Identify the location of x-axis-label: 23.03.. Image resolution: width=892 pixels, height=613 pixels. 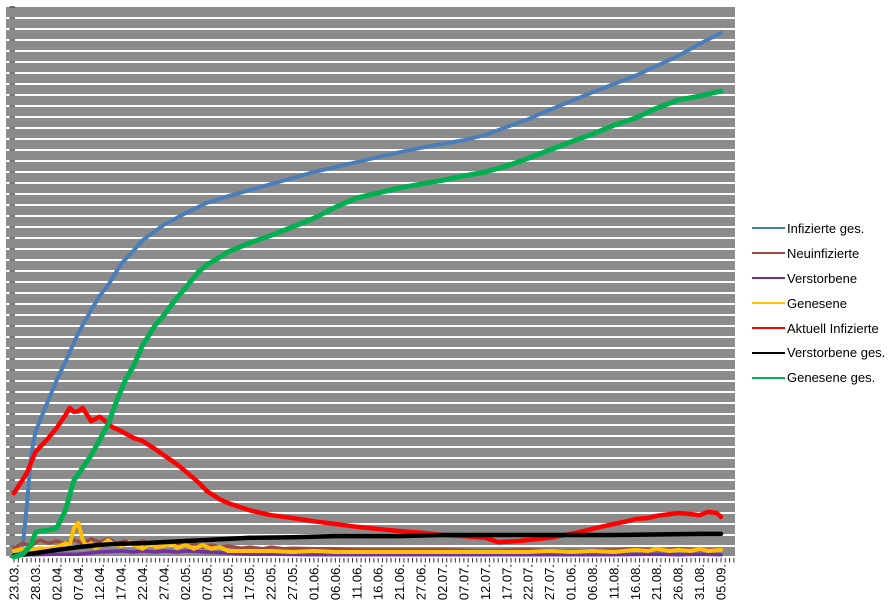
(14, 582).